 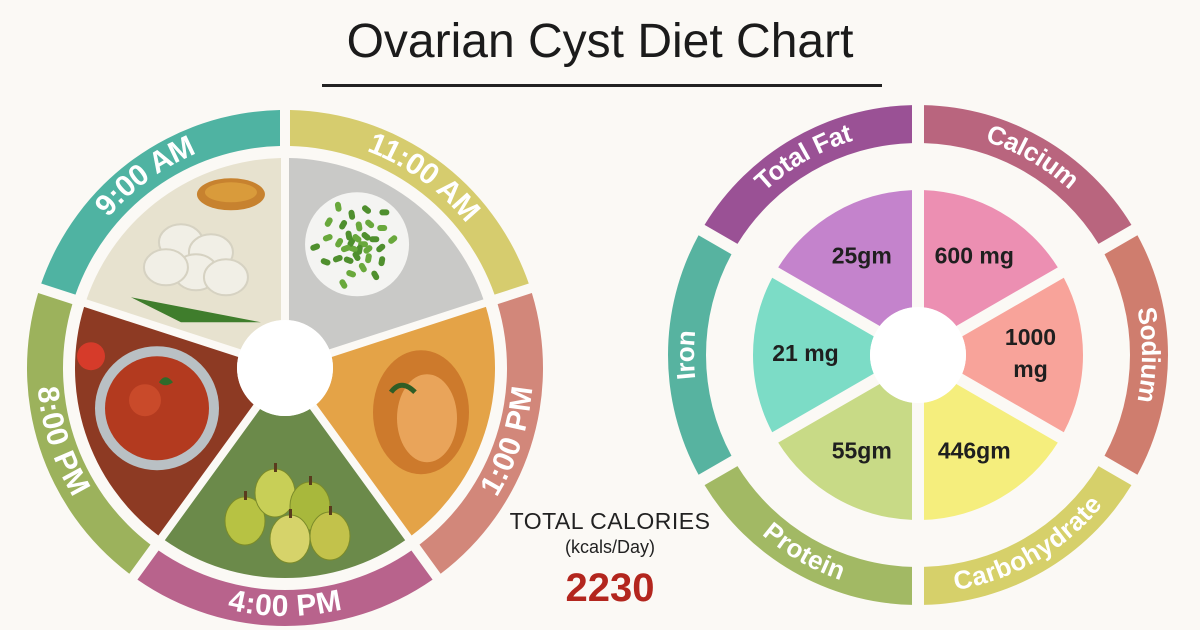 I want to click on nutrient-ring-carbohydrate, so click(x=1027, y=535).